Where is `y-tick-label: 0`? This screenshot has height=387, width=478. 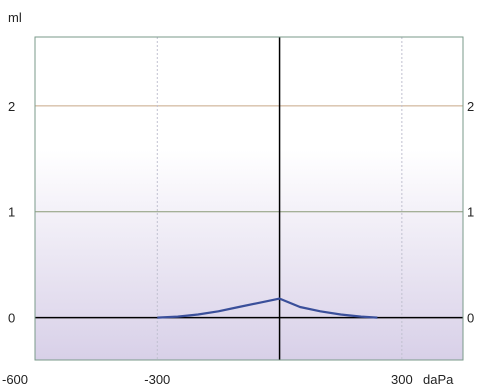
y-tick-label: 0 is located at coordinates (11, 318).